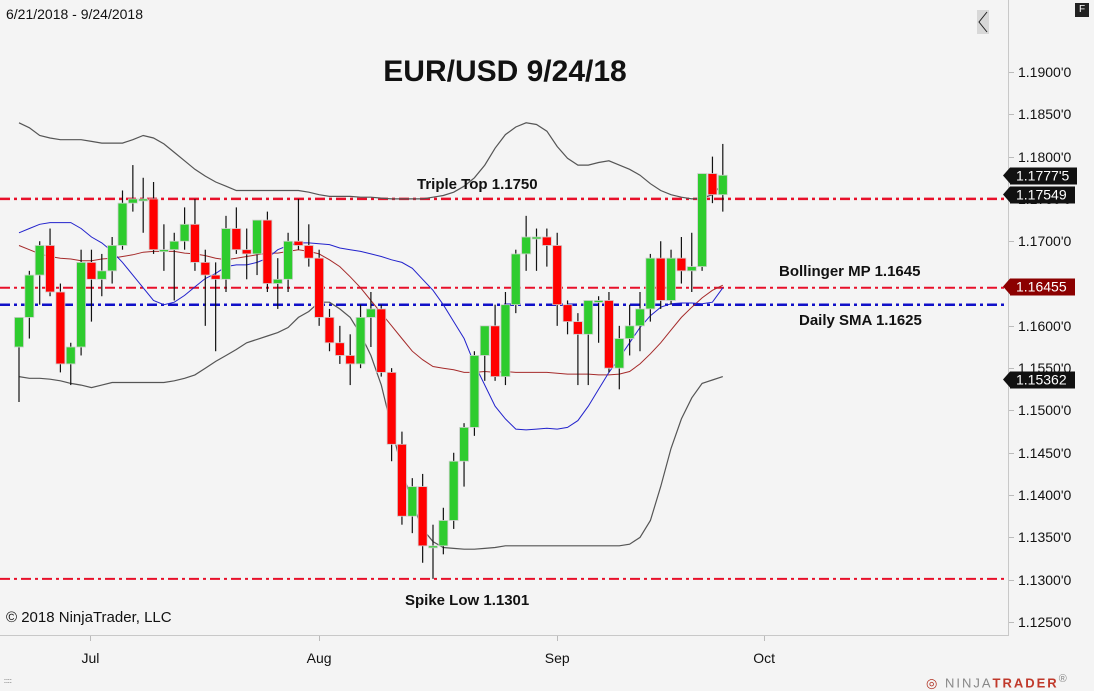  What do you see at coordinates (371, 161) in the screenshot?
I see `bollinger-upper-line` at bounding box center [371, 161].